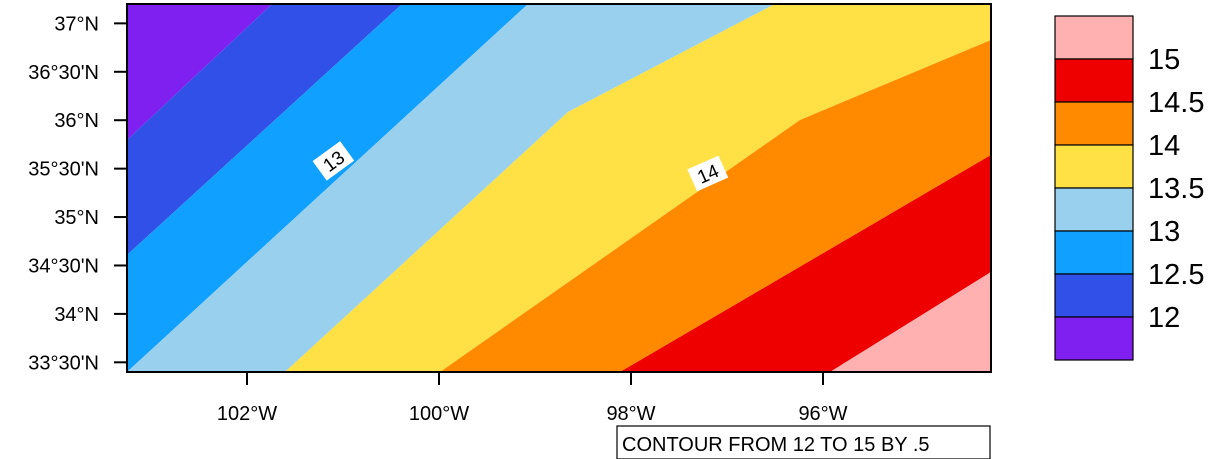 The width and height of the screenshot is (1225, 459). What do you see at coordinates (76, 121) in the screenshot?
I see `lat-tick-label: 36°N` at bounding box center [76, 121].